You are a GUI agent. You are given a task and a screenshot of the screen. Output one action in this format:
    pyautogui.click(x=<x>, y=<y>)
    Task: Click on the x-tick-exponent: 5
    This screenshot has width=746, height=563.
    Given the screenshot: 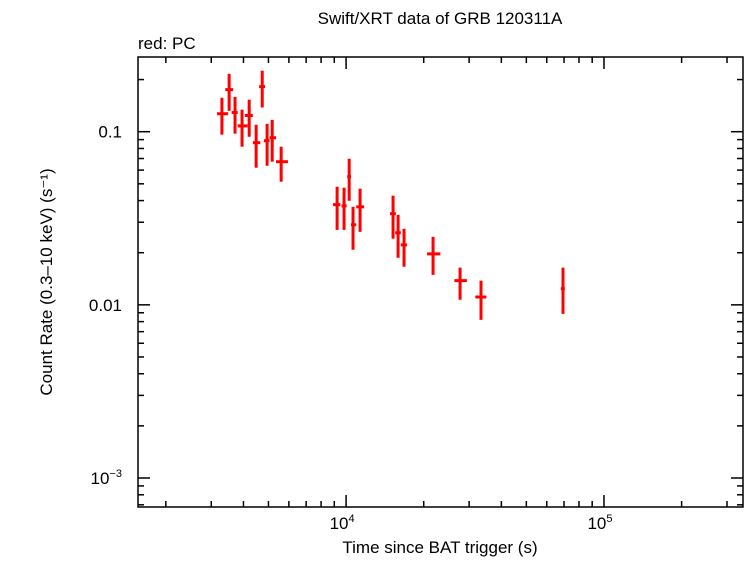 What is the action you would take?
    pyautogui.click(x=609, y=519)
    